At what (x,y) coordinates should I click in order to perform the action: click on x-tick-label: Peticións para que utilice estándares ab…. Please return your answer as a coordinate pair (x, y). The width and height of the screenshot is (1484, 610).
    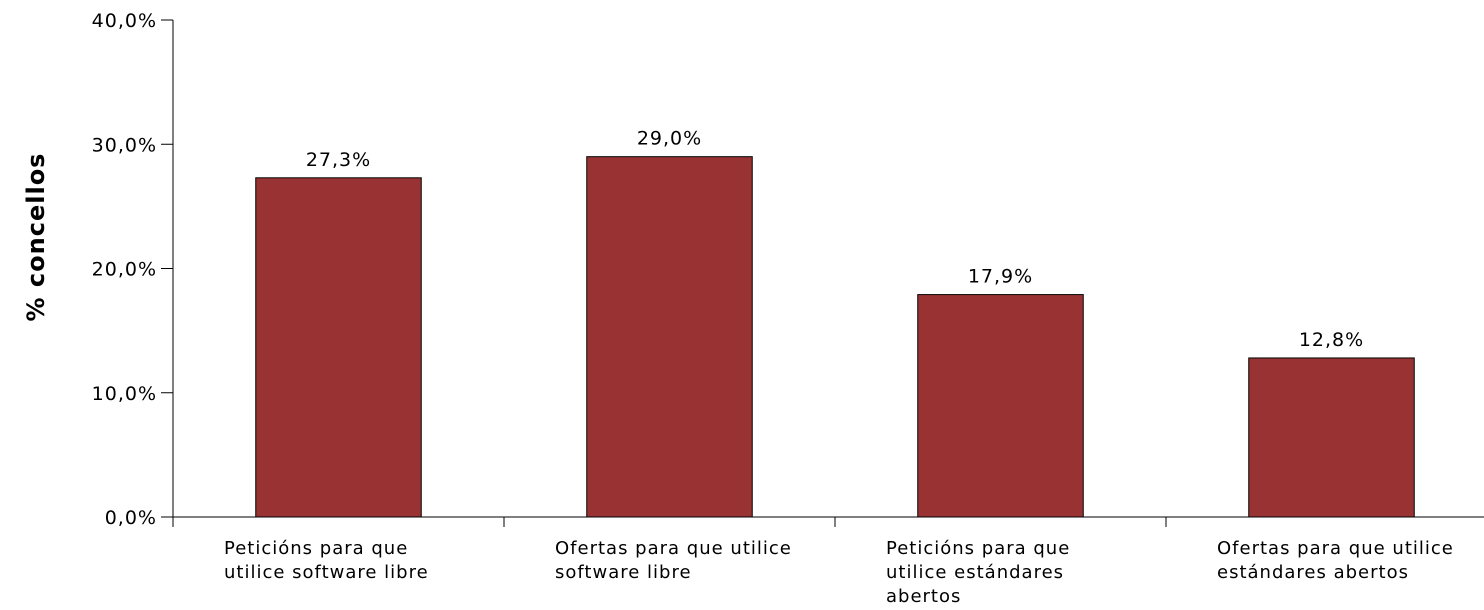
    Looking at the image, I should click on (978, 572).